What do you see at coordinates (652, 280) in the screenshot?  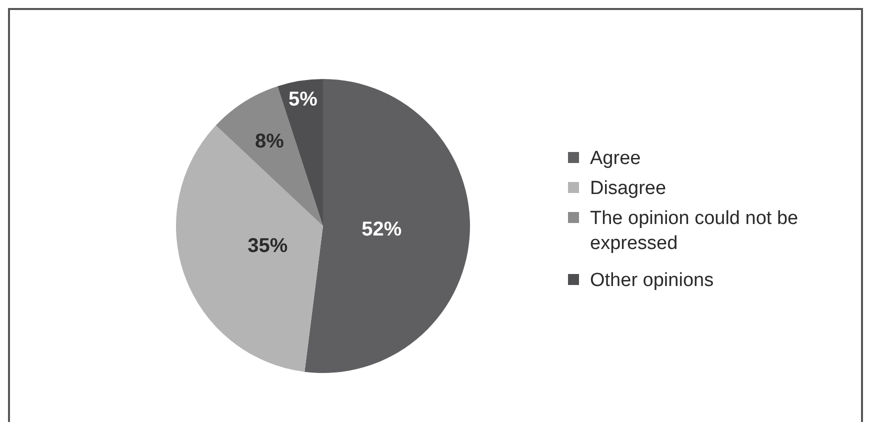 I see `legend-label: Other opinions` at bounding box center [652, 280].